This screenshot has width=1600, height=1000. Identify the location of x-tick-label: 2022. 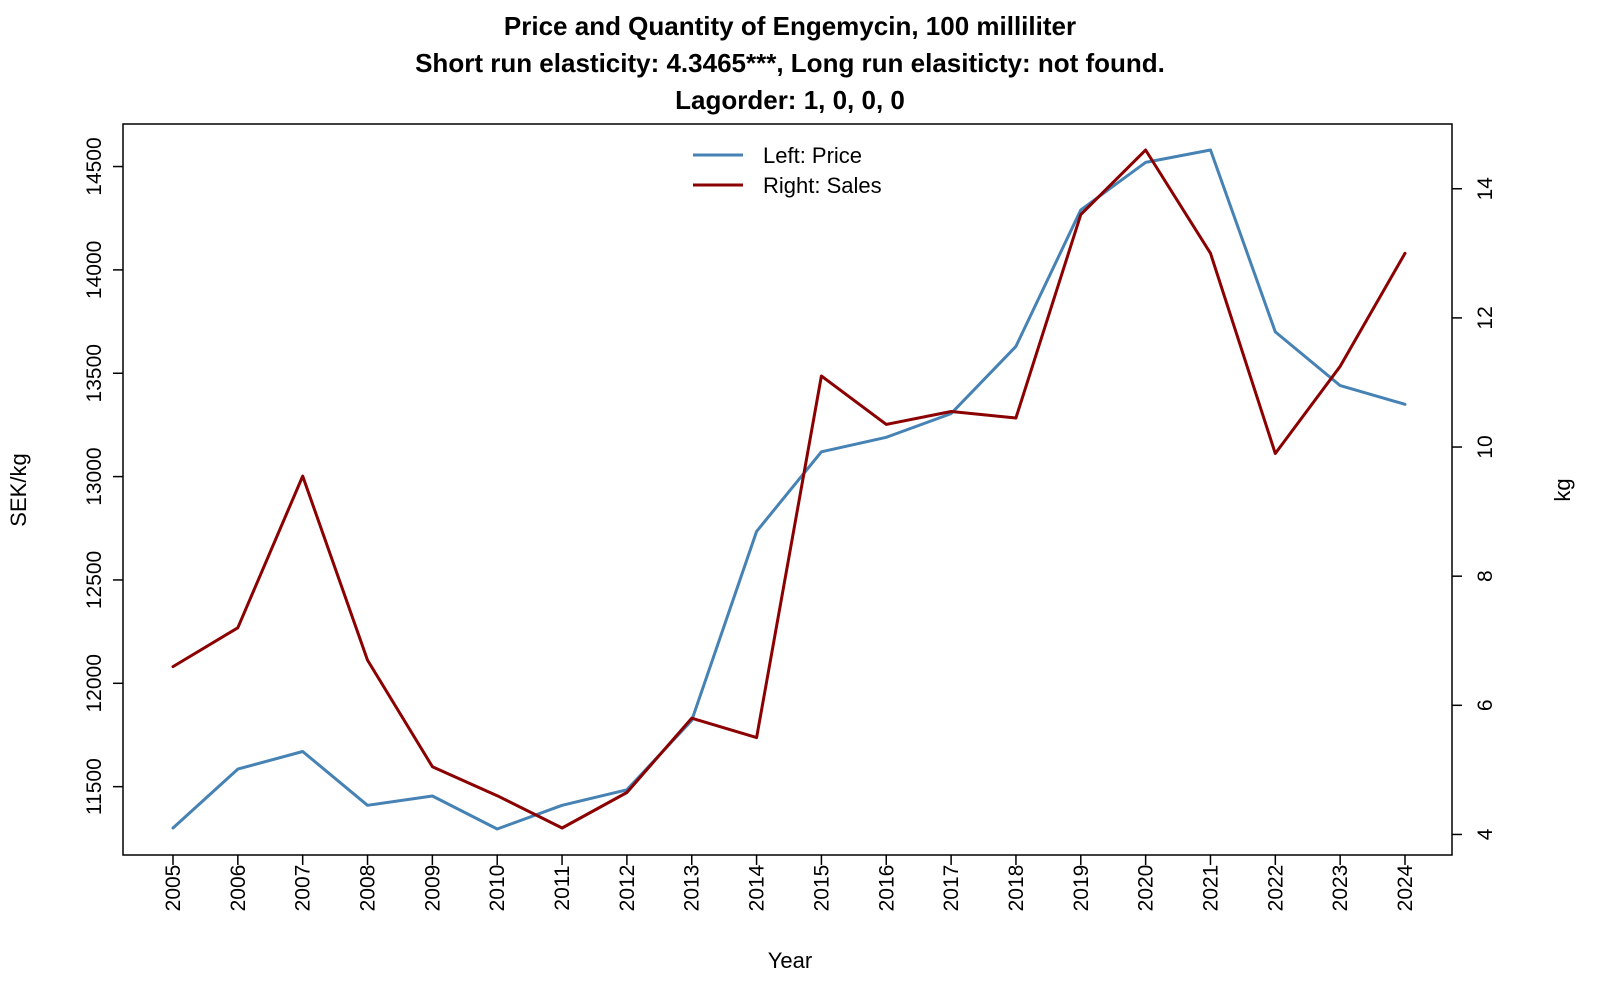
(1275, 888).